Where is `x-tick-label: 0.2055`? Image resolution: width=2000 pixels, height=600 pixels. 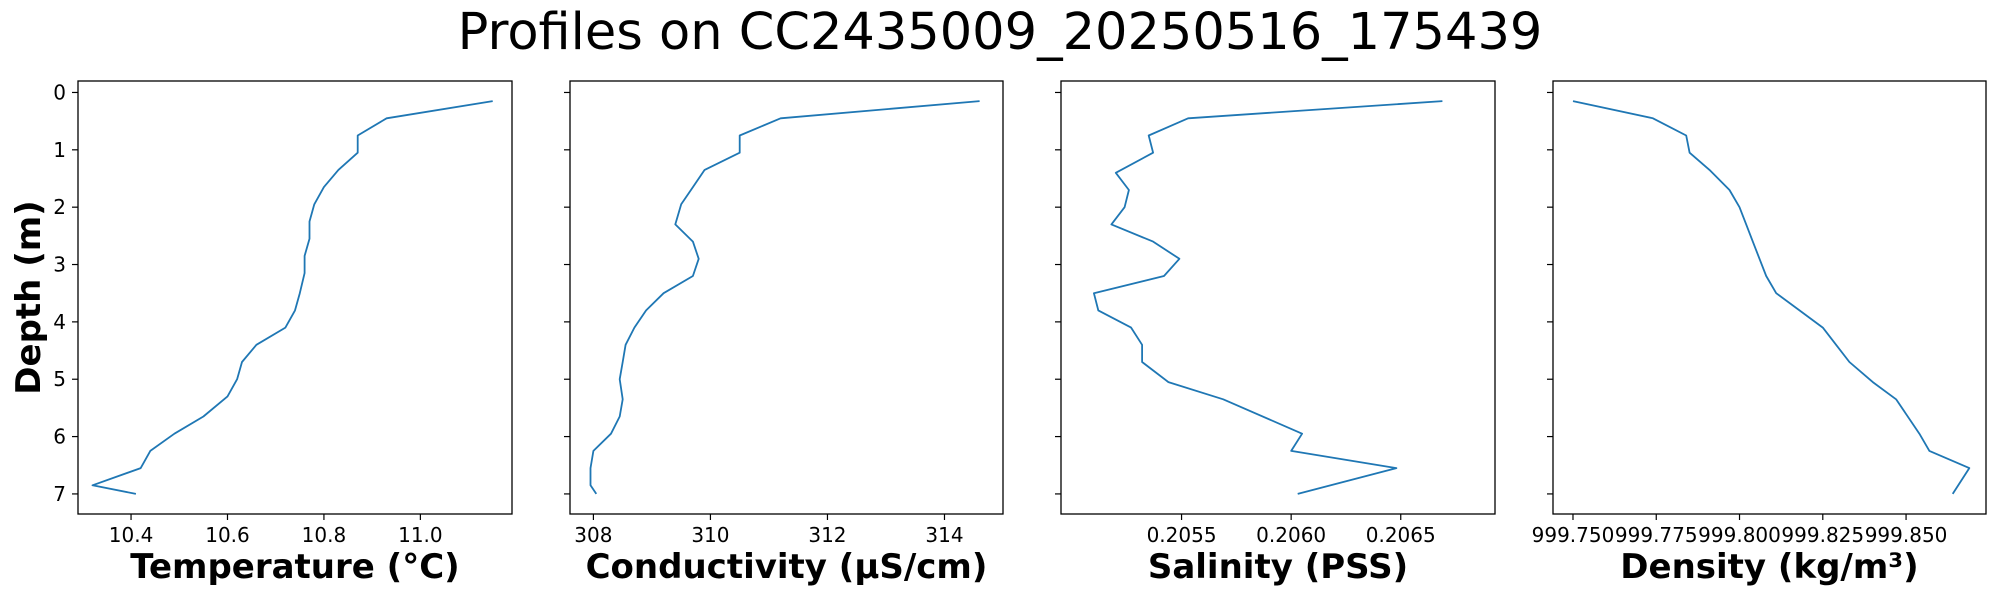
x-tick-label: 0.2055 is located at coordinates (1182, 535).